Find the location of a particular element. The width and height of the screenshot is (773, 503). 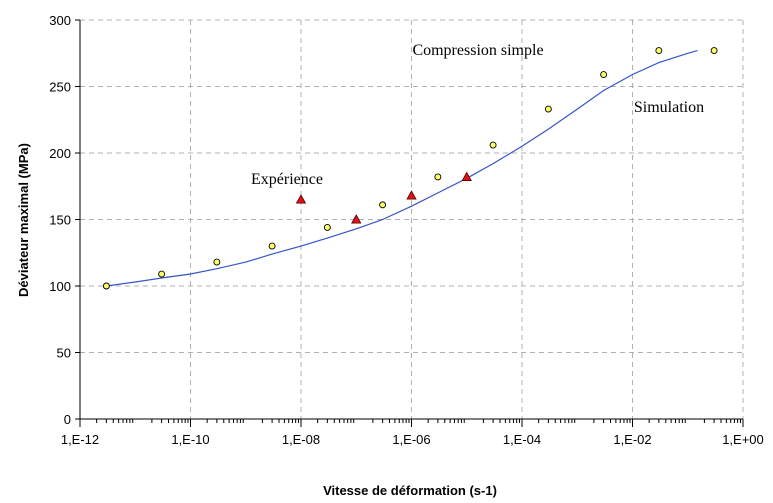

annotation-simulation: Simulation is located at coordinates (669, 107).